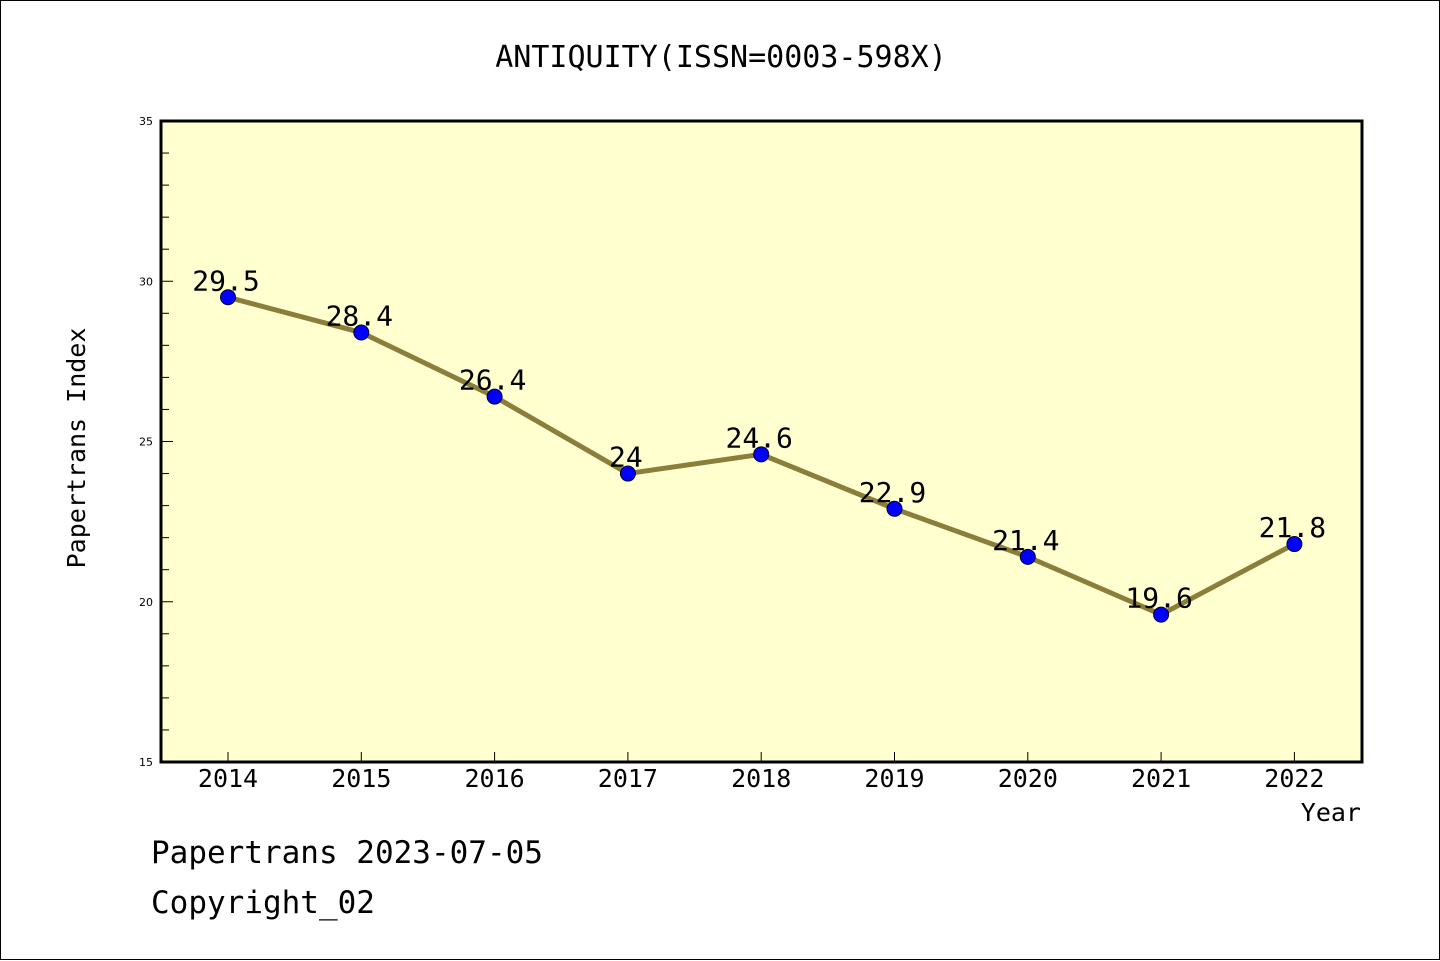  I want to click on x-tick-label: 2022, so click(1294, 778).